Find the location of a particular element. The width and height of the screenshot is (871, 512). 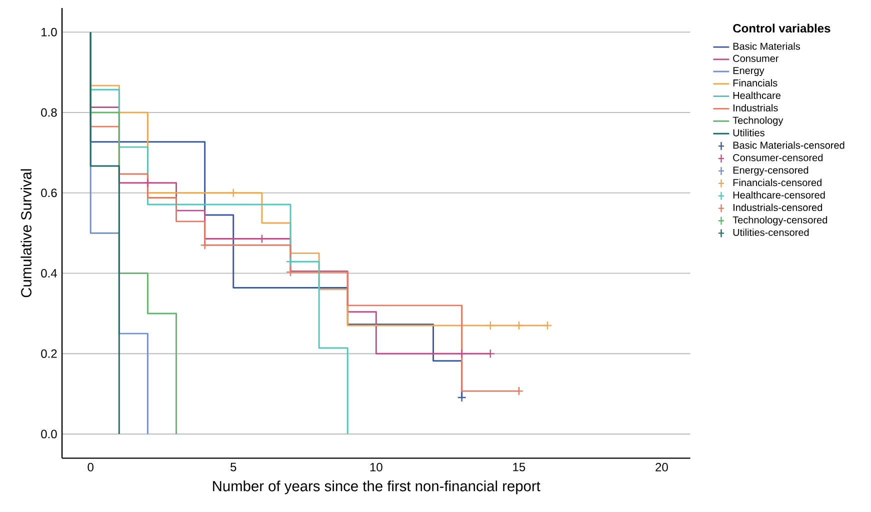

y-tick-label: 0.8 is located at coordinates (49, 112).